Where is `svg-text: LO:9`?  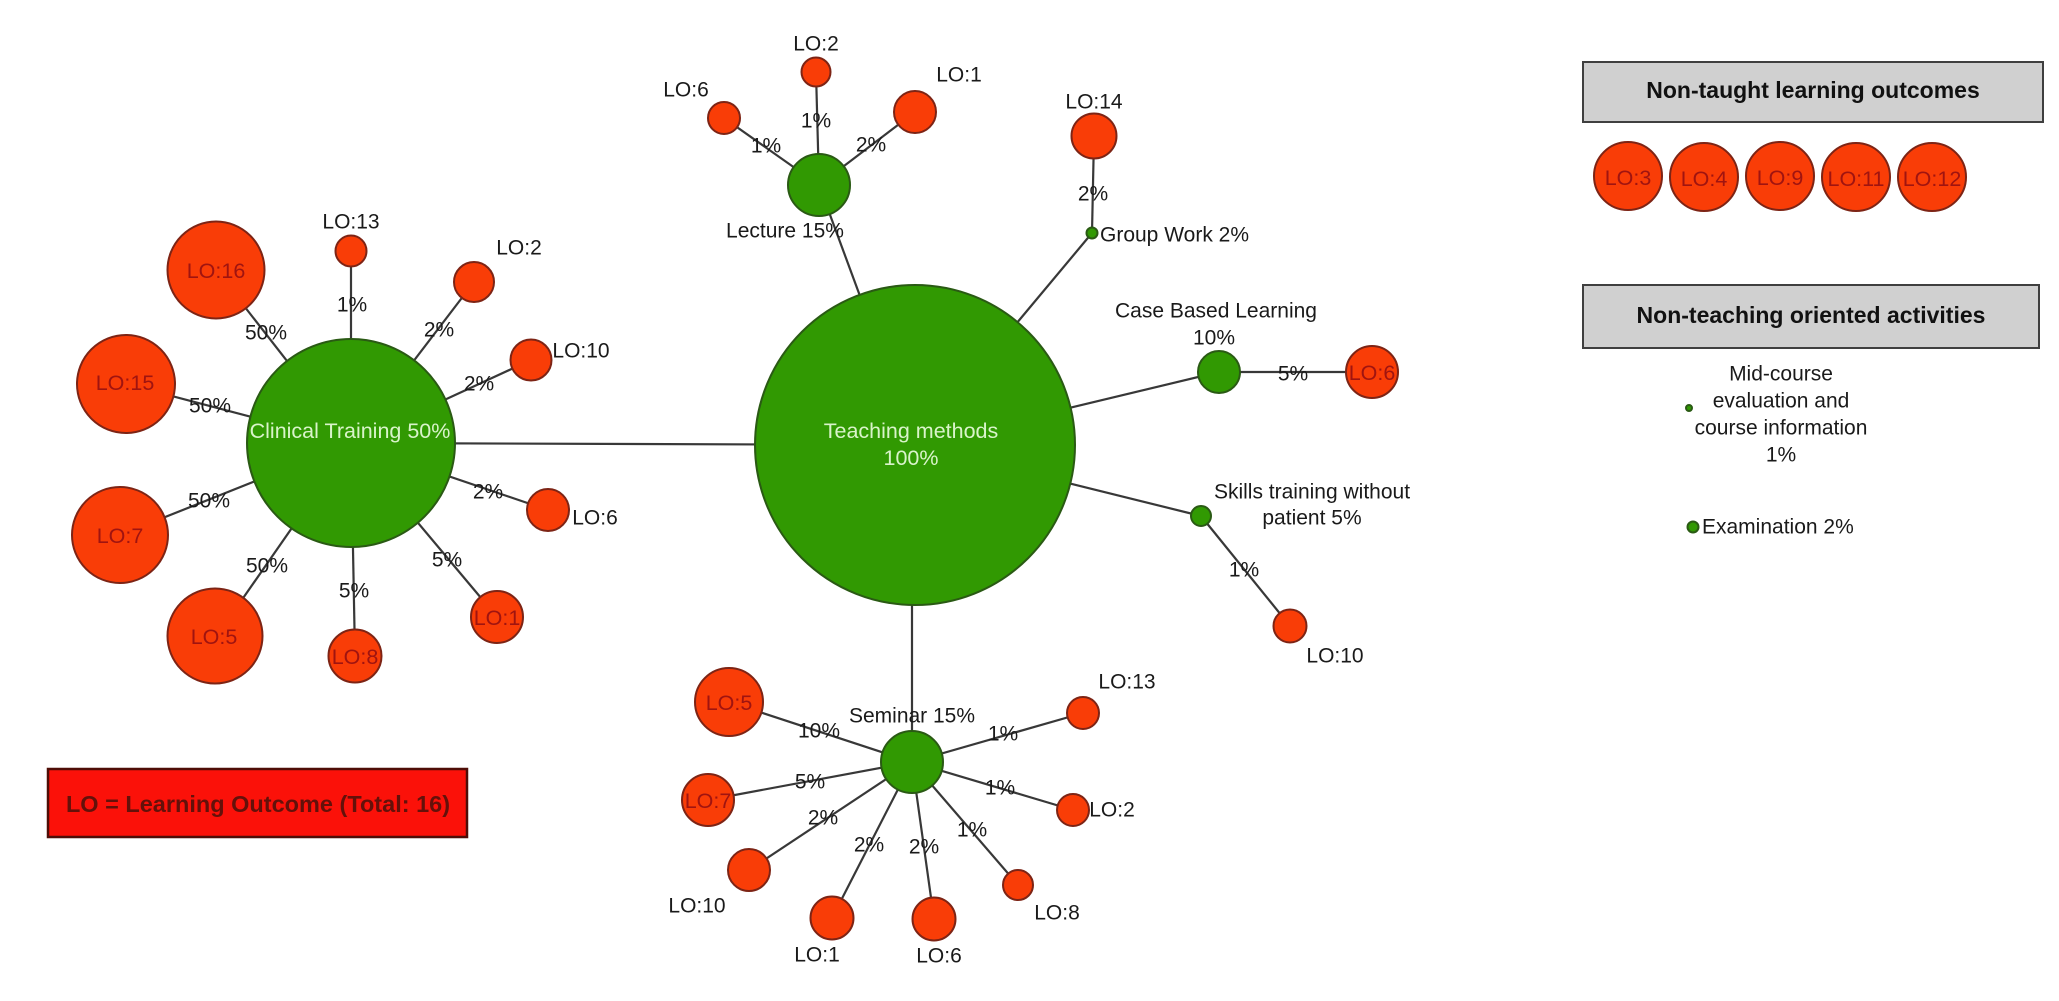 svg-text: LO:9 is located at coordinates (1780, 178).